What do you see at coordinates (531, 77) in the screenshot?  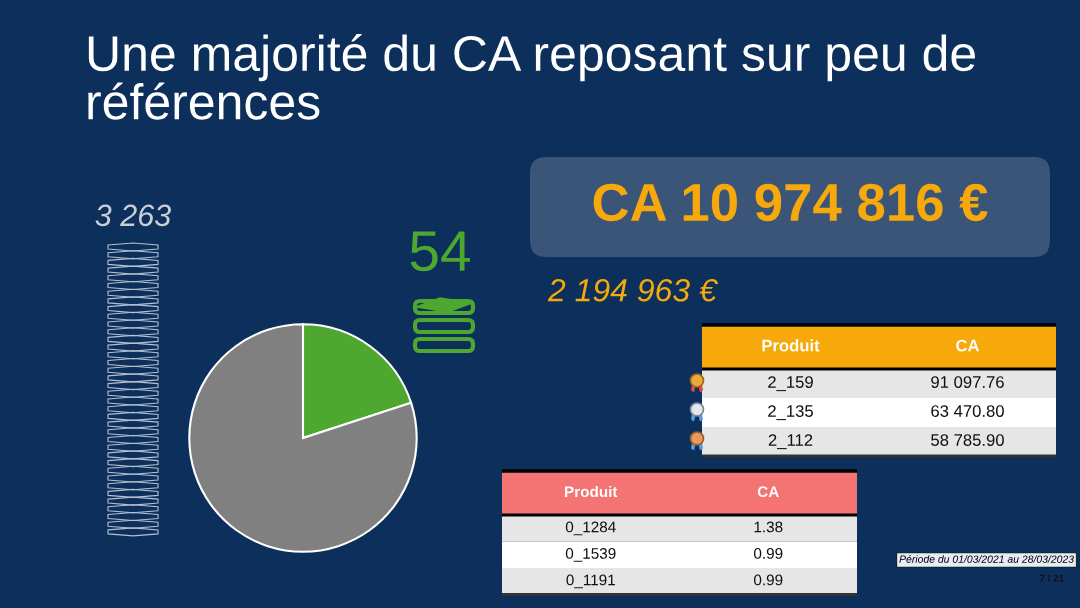 I see `text: Une majorité du CA reposant sur peu de références` at bounding box center [531, 77].